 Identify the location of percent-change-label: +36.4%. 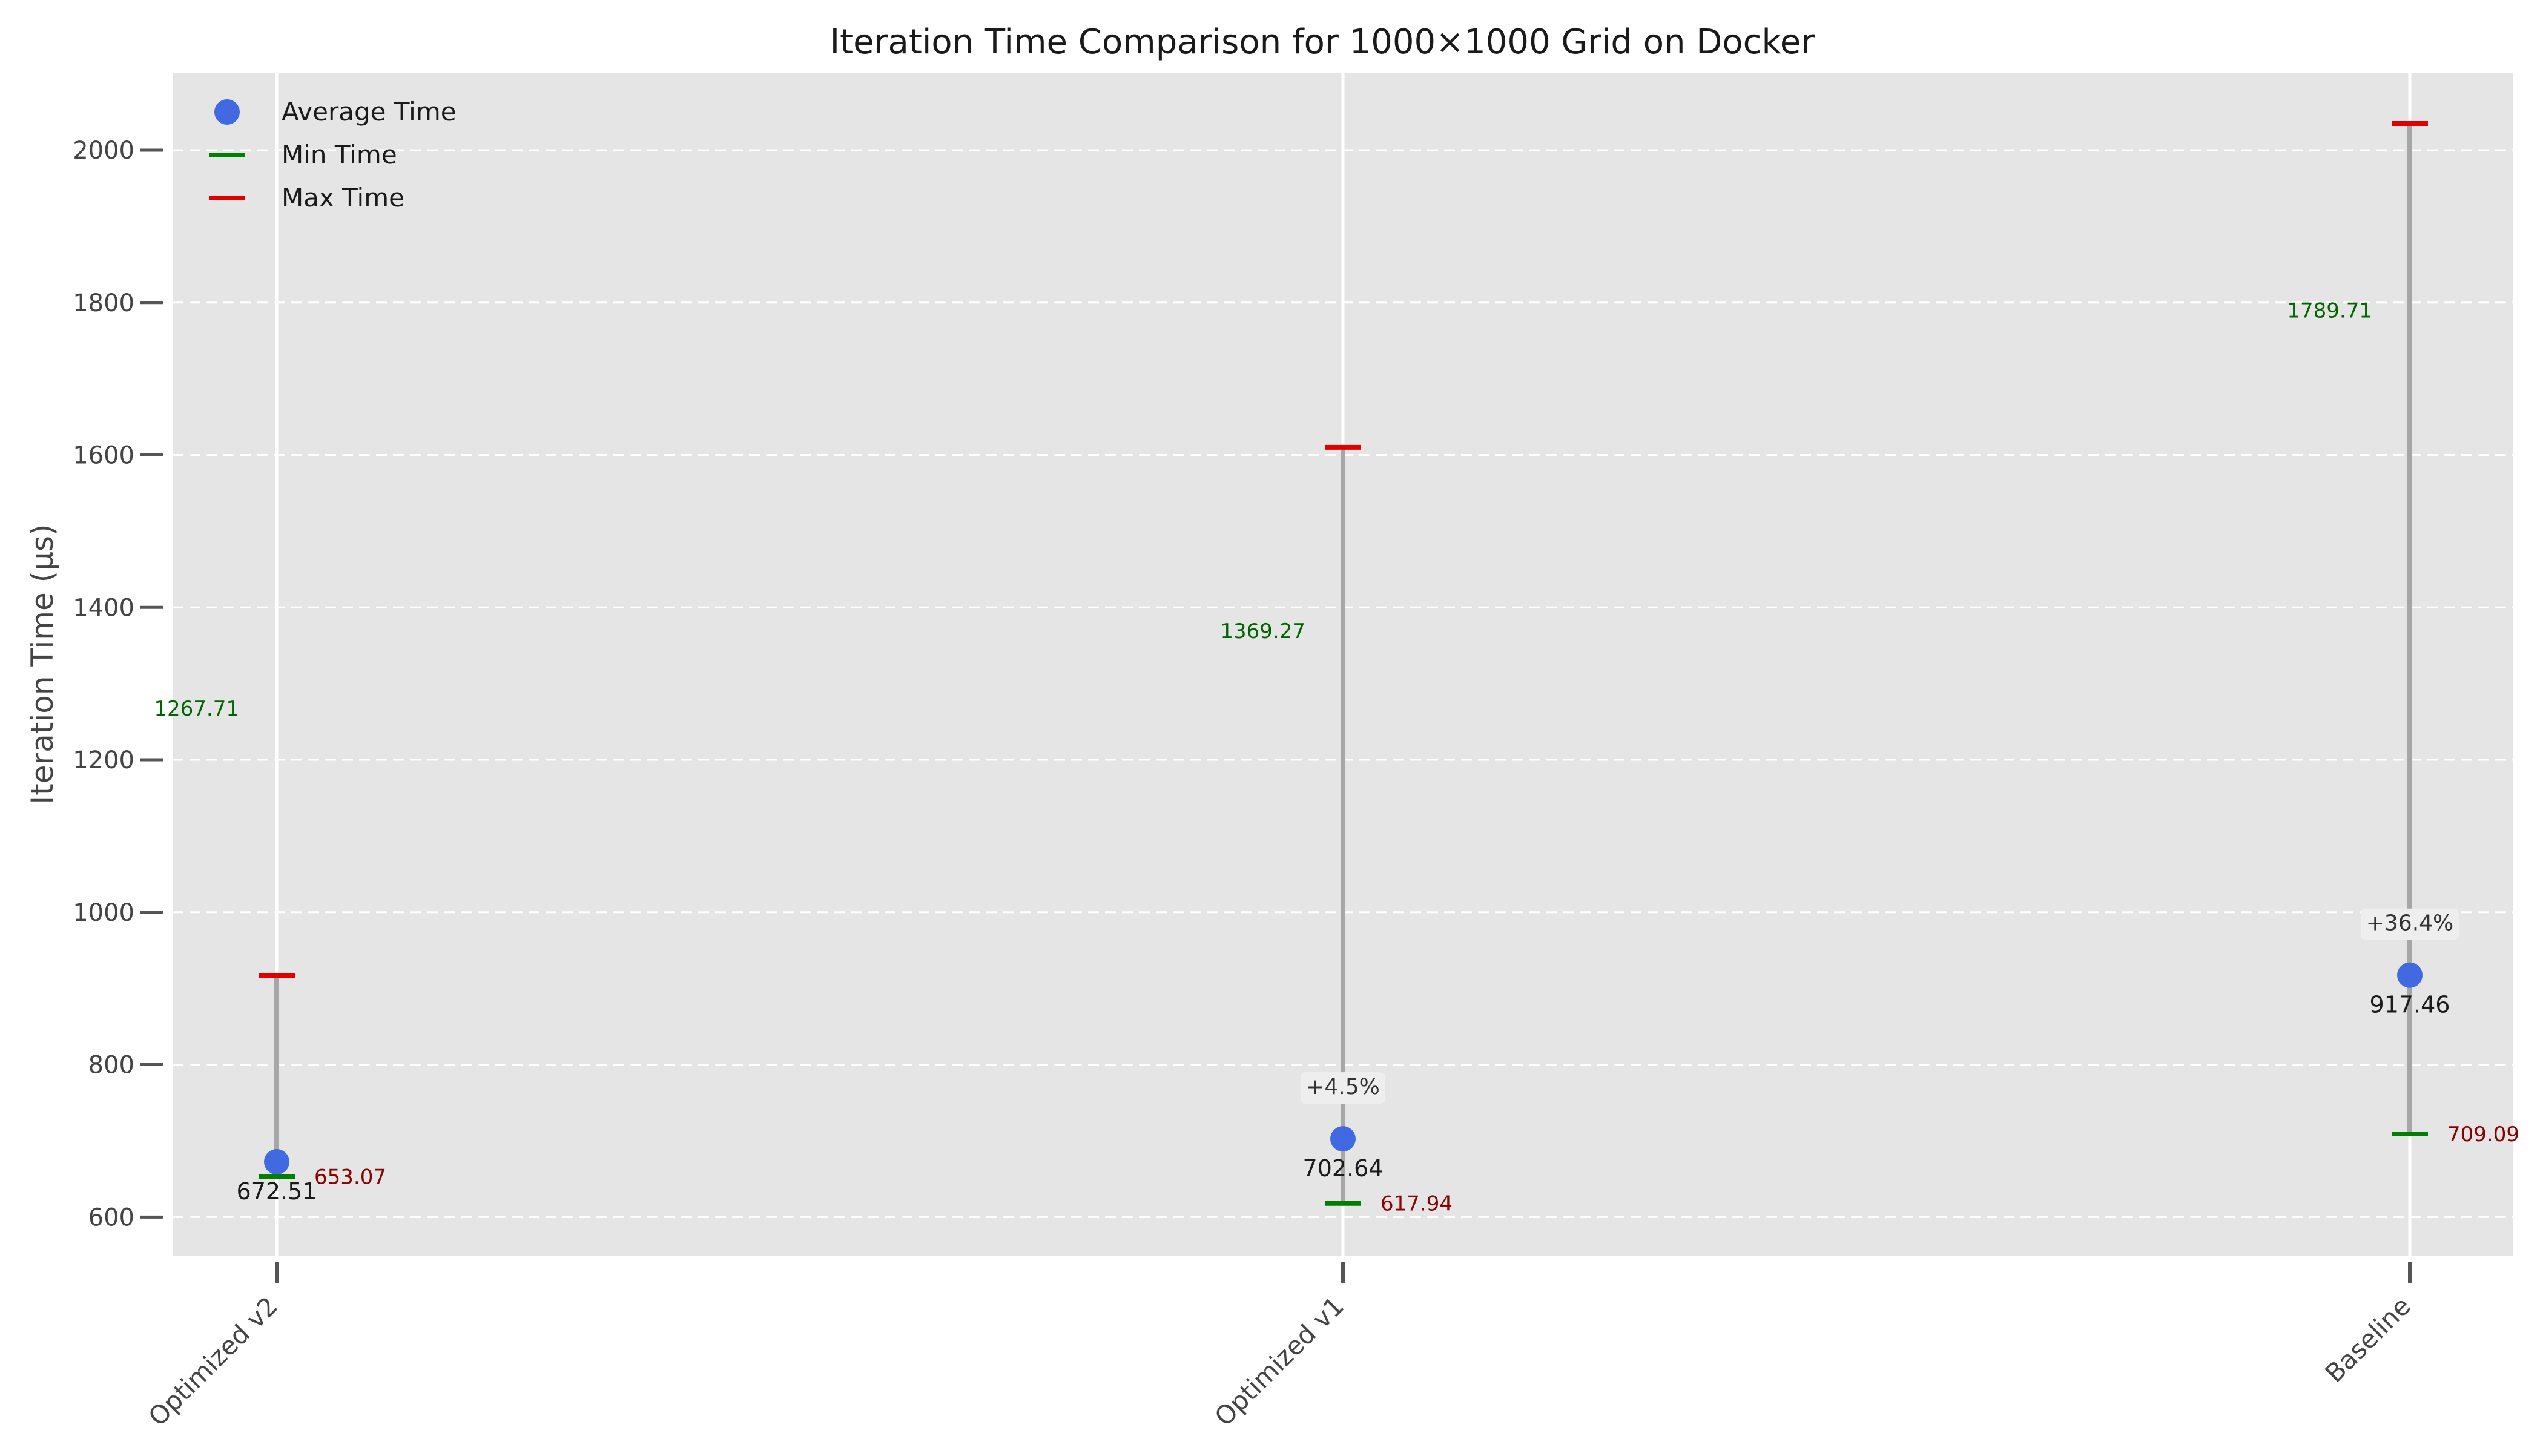
(2410, 923).